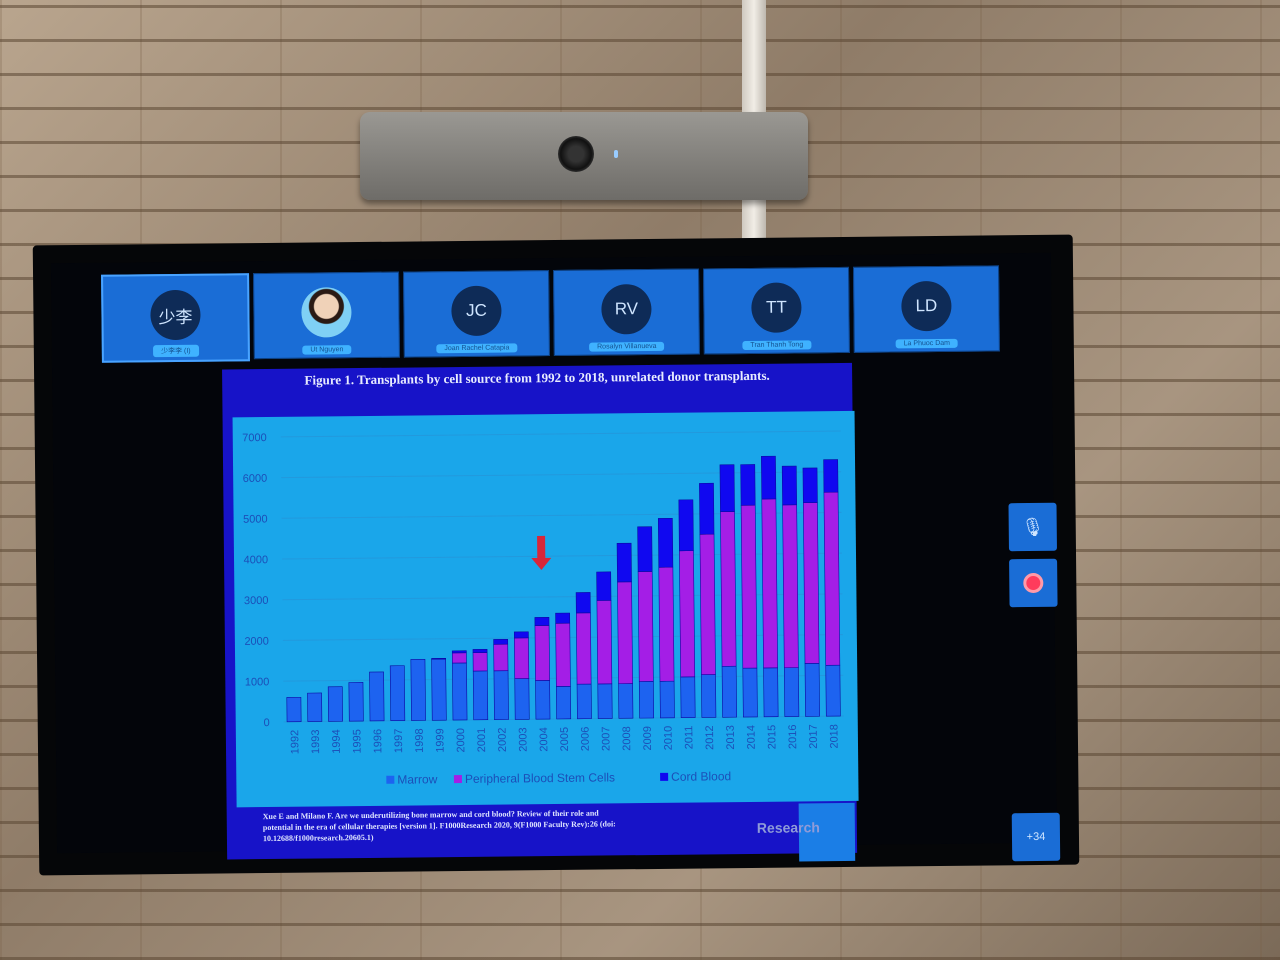 The width and height of the screenshot is (1280, 960). What do you see at coordinates (399, 741) in the screenshot?
I see `x-tick-label: 1997` at bounding box center [399, 741].